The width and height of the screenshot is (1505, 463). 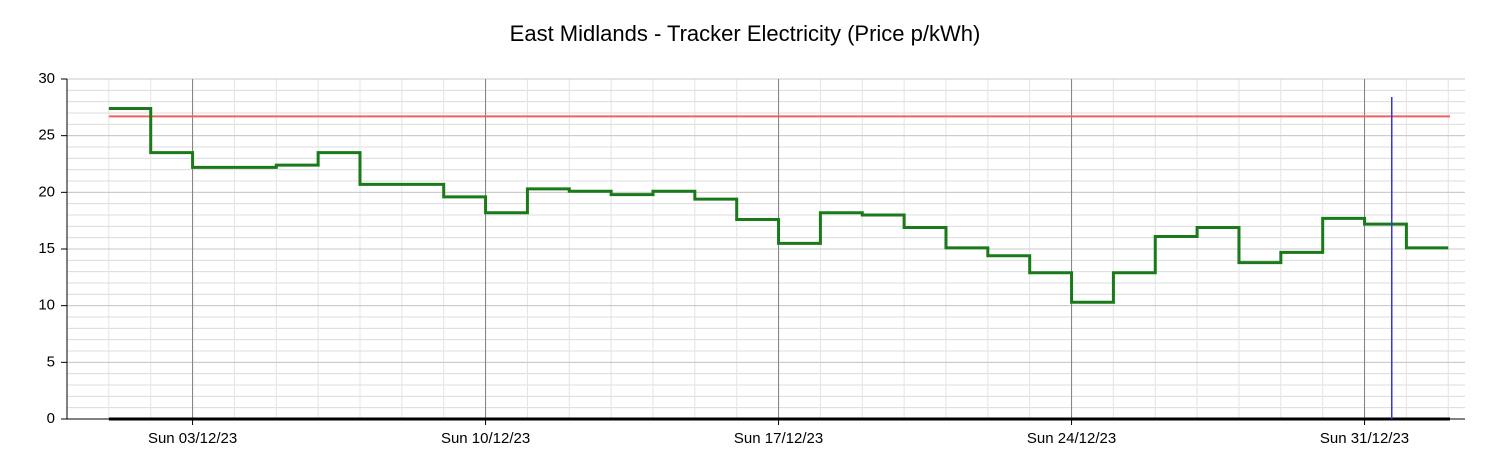 I want to click on y-tick-label: 20, so click(x=46, y=191).